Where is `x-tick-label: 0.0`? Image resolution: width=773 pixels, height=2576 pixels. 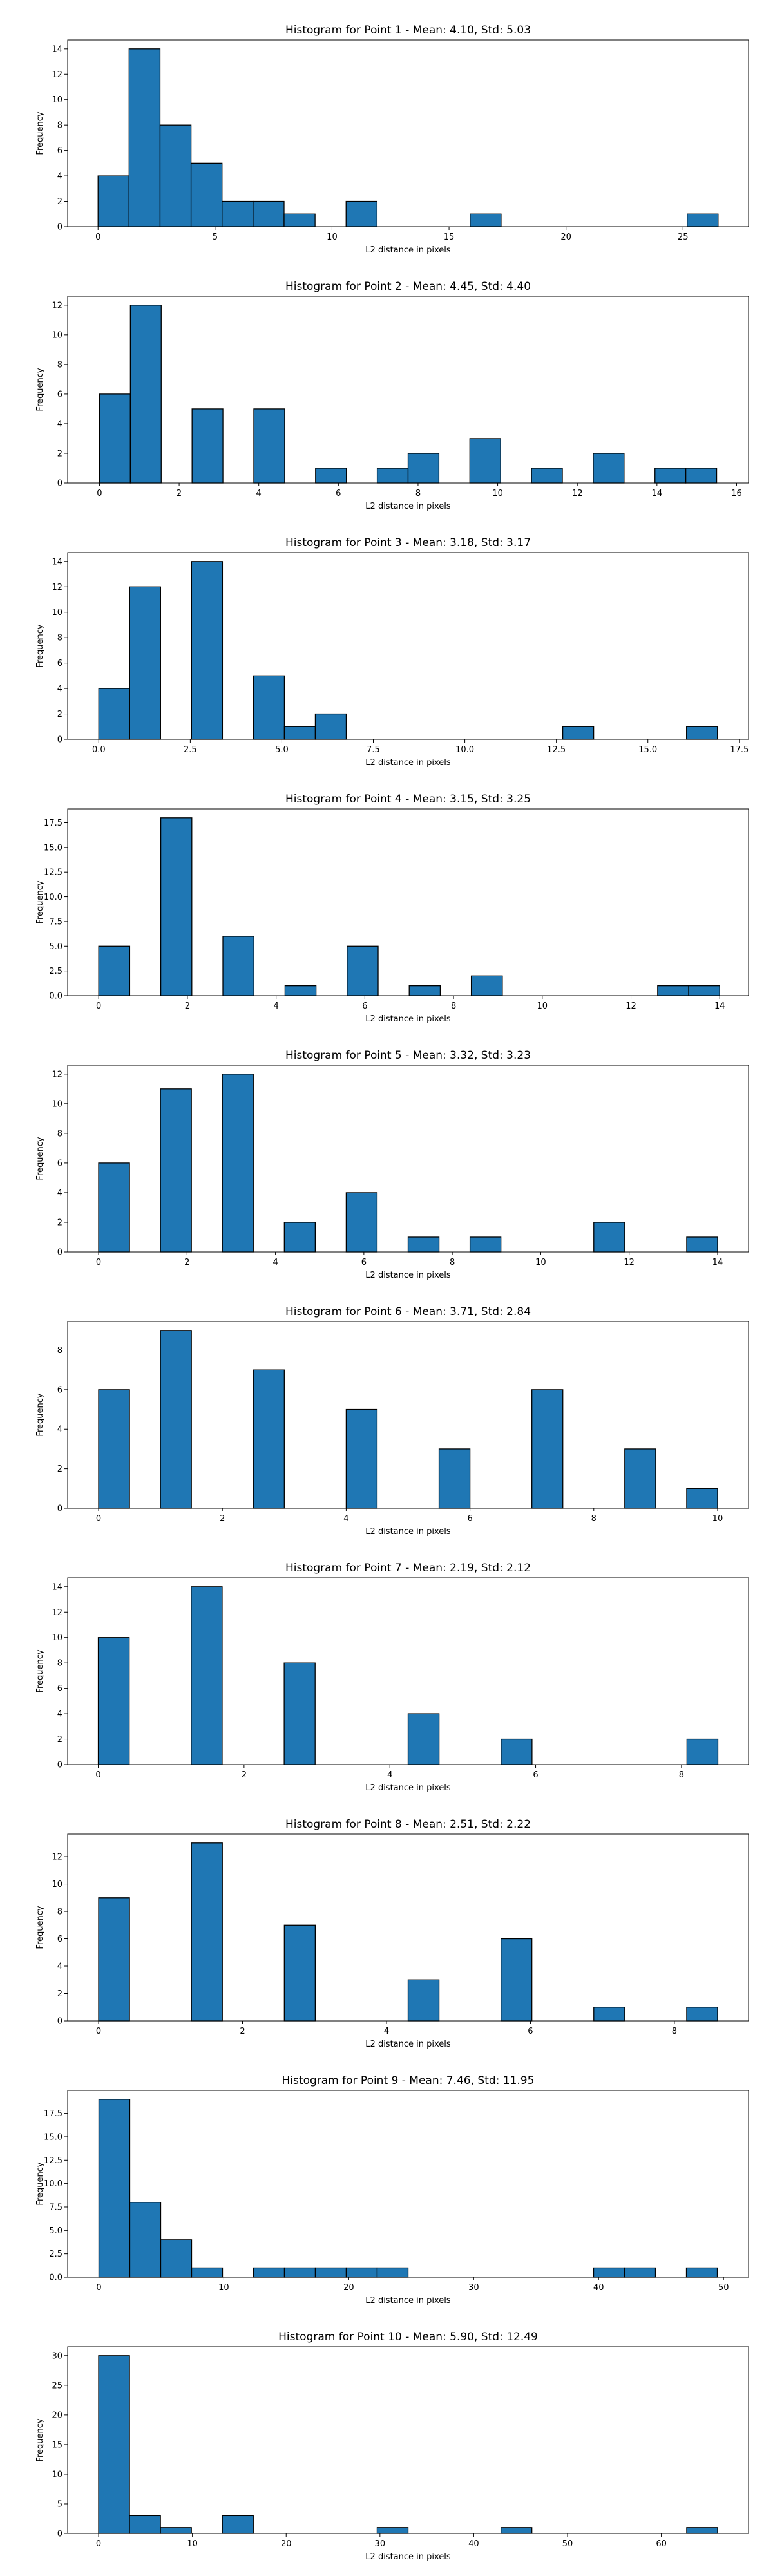 x-tick-label: 0.0 is located at coordinates (99, 750).